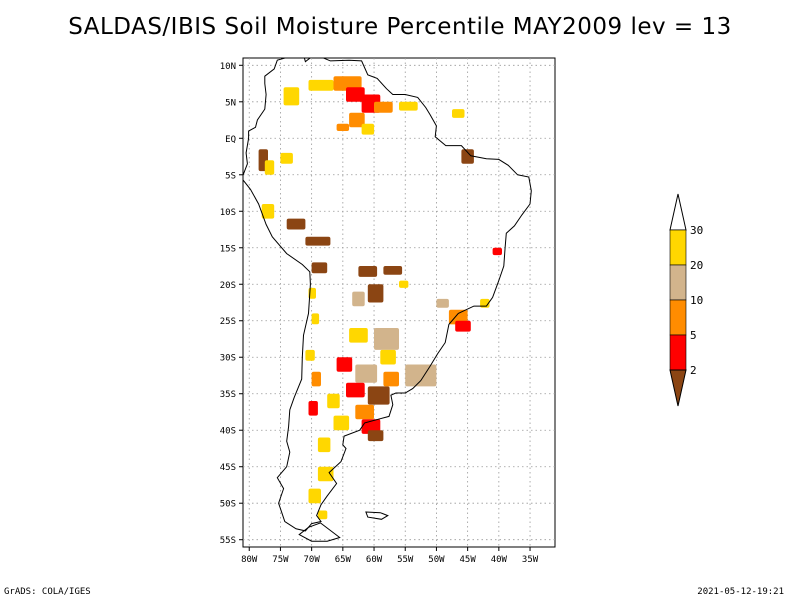 This screenshot has height=600, width=800. I want to click on lat-tick-label: 5S, so click(230, 176).